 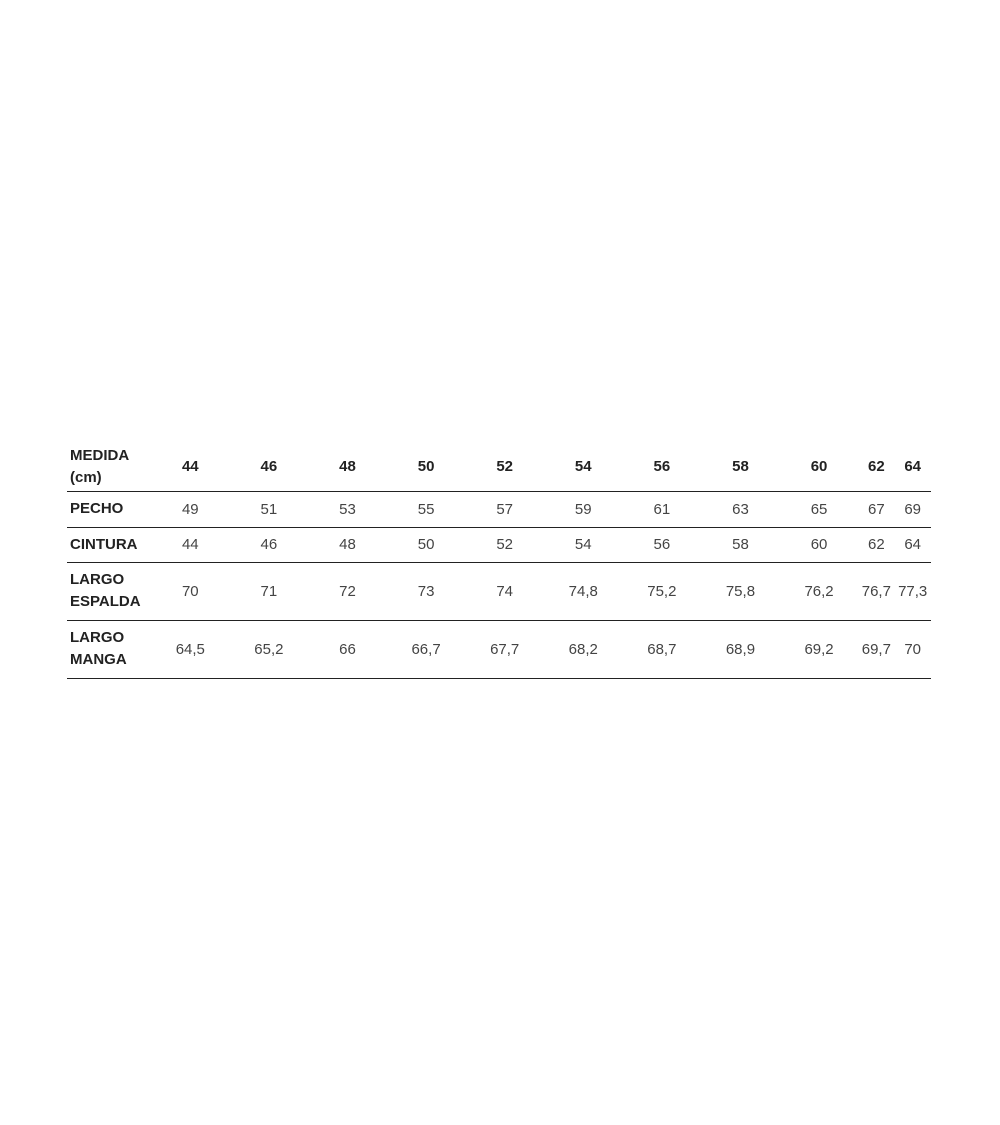 I want to click on value-cell: 76,7, so click(x=876, y=591).